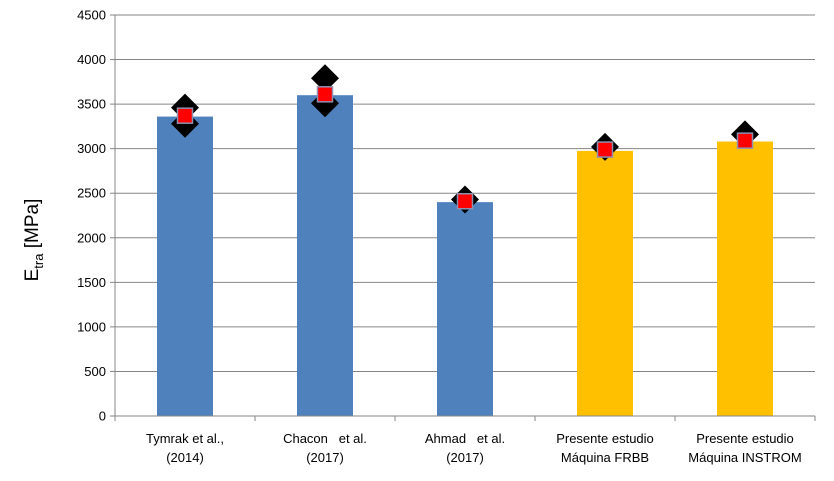 The image size is (834, 481). What do you see at coordinates (38, 261) in the screenshot?
I see `y-axis-label-subscript: tra` at bounding box center [38, 261].